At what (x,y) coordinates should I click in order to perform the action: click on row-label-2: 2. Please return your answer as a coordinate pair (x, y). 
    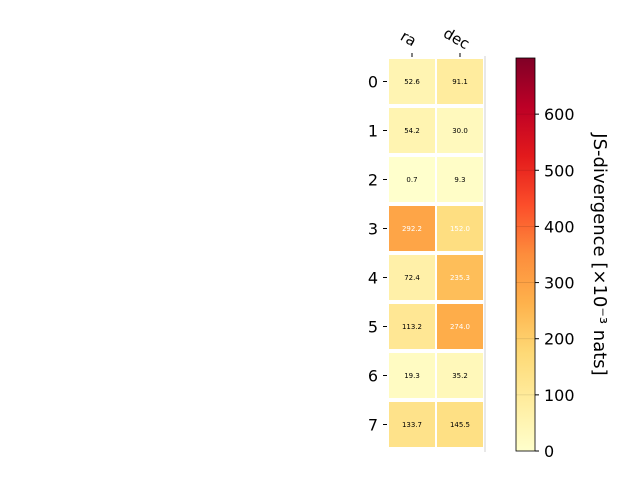
    Looking at the image, I should click on (373, 180).